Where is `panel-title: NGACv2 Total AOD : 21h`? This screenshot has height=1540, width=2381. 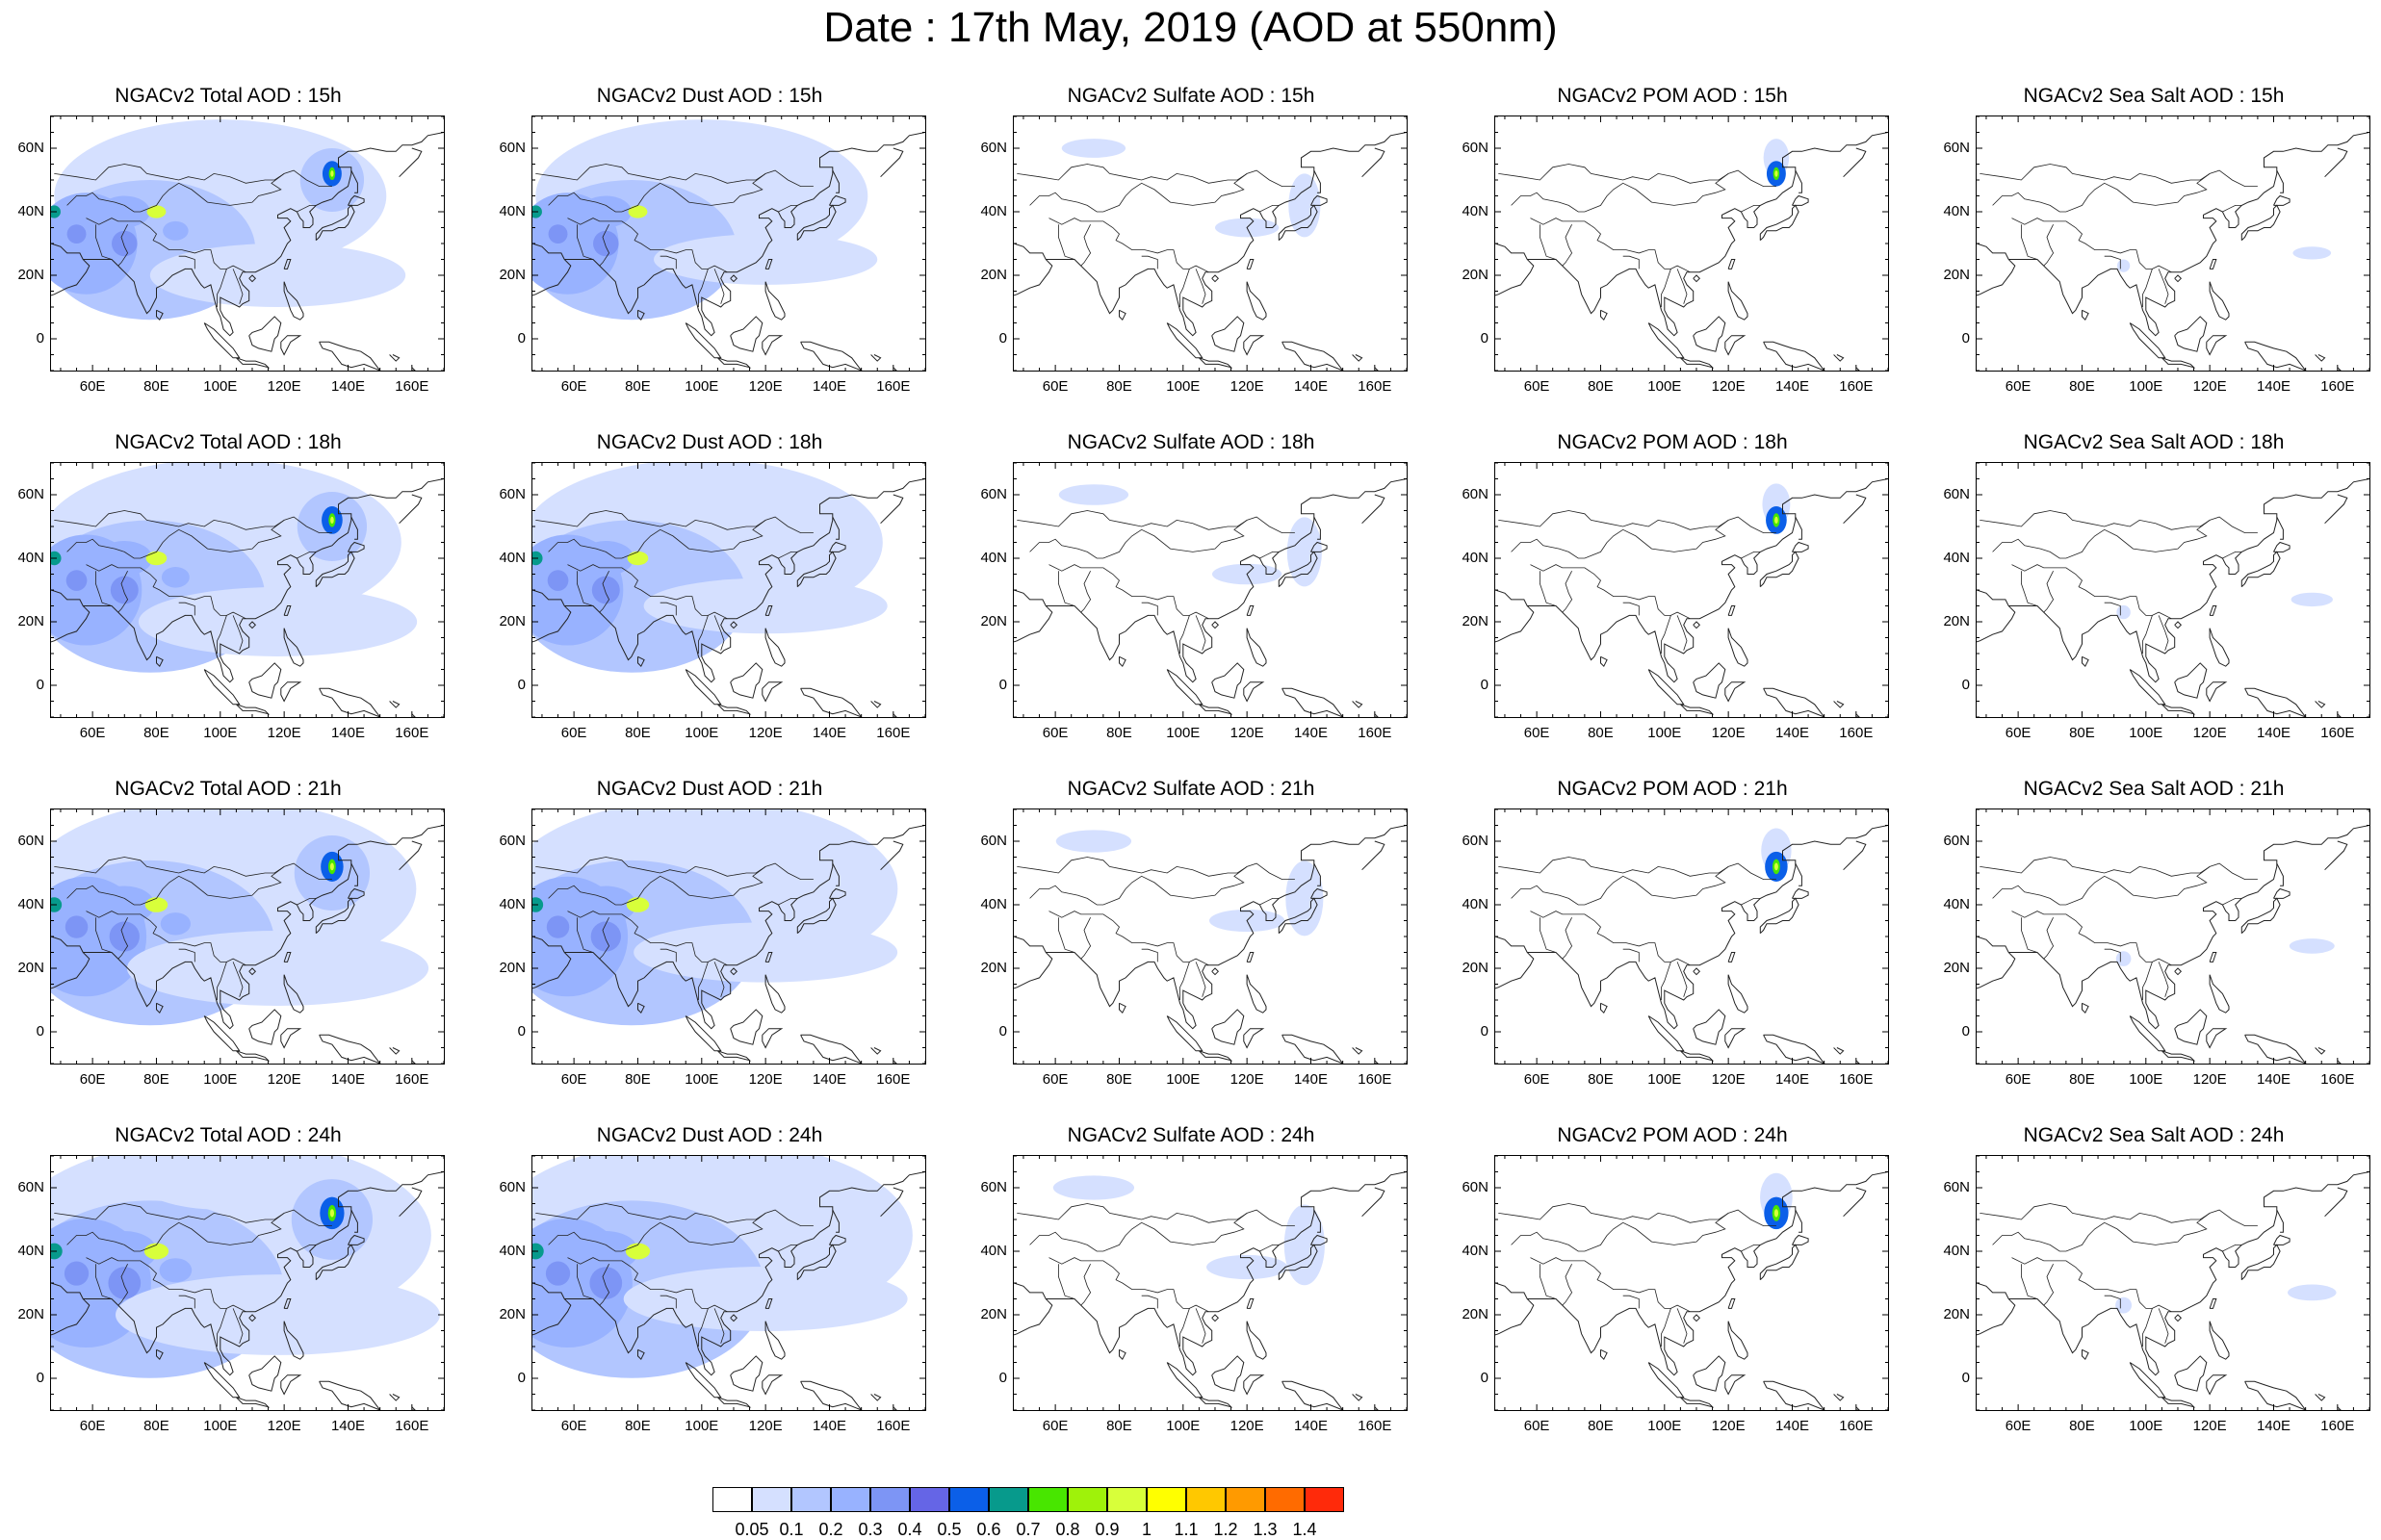 panel-title: NGACv2 Total AOD : 21h is located at coordinates (228, 789).